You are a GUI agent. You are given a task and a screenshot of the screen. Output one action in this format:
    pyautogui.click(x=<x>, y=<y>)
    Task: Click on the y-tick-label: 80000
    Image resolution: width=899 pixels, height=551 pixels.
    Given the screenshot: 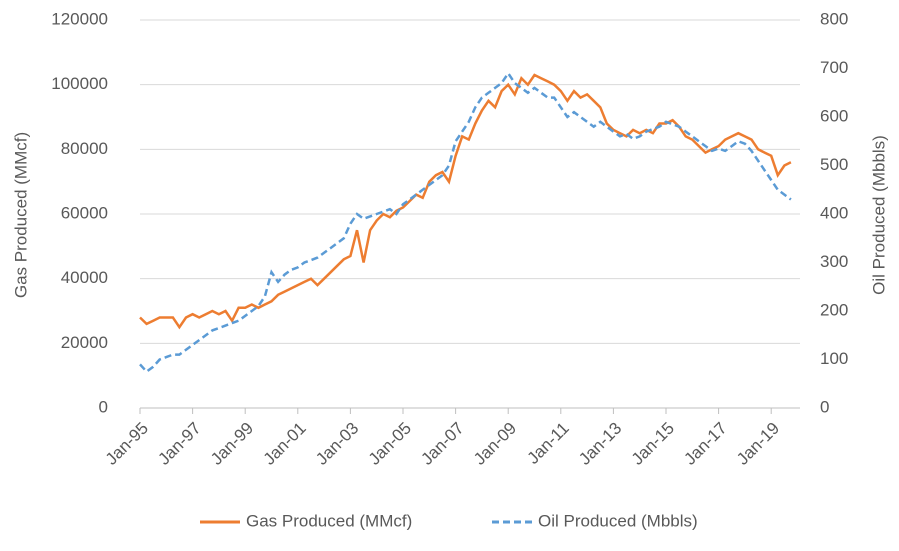 What is the action you would take?
    pyautogui.click(x=84, y=148)
    